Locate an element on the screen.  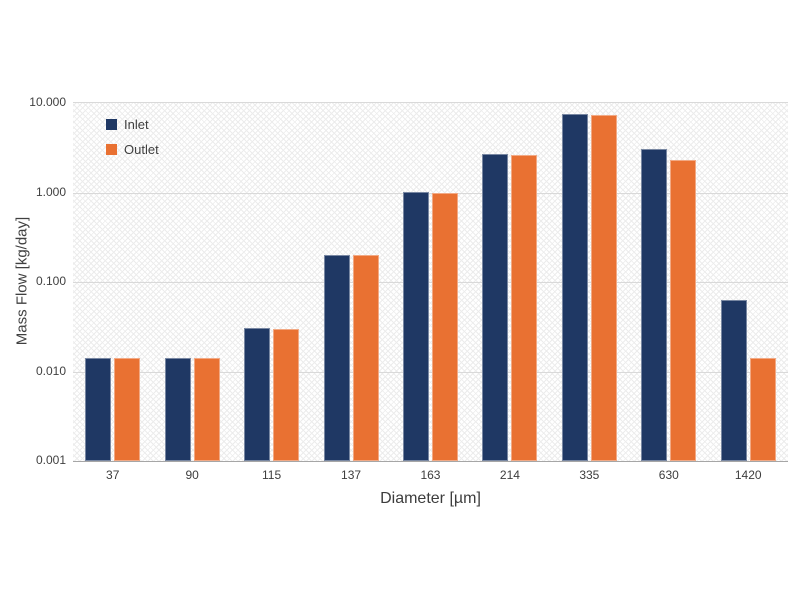
x-tick-label: 214 is located at coordinates (509, 475).